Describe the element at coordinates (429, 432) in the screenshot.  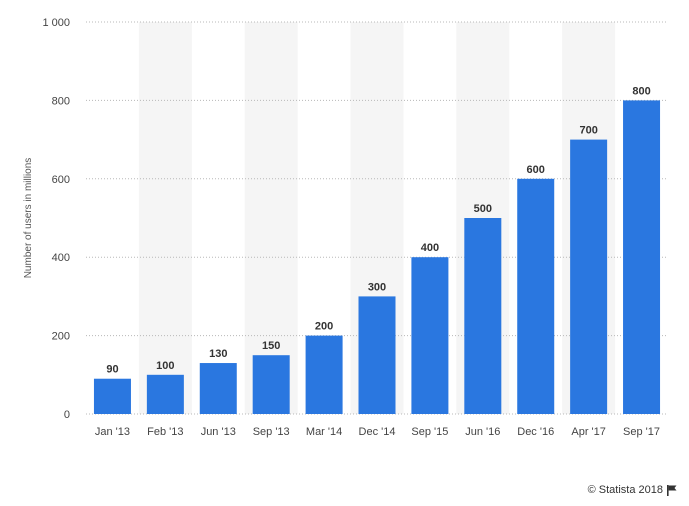
I see `x-tick-label: Sep '15` at that location.